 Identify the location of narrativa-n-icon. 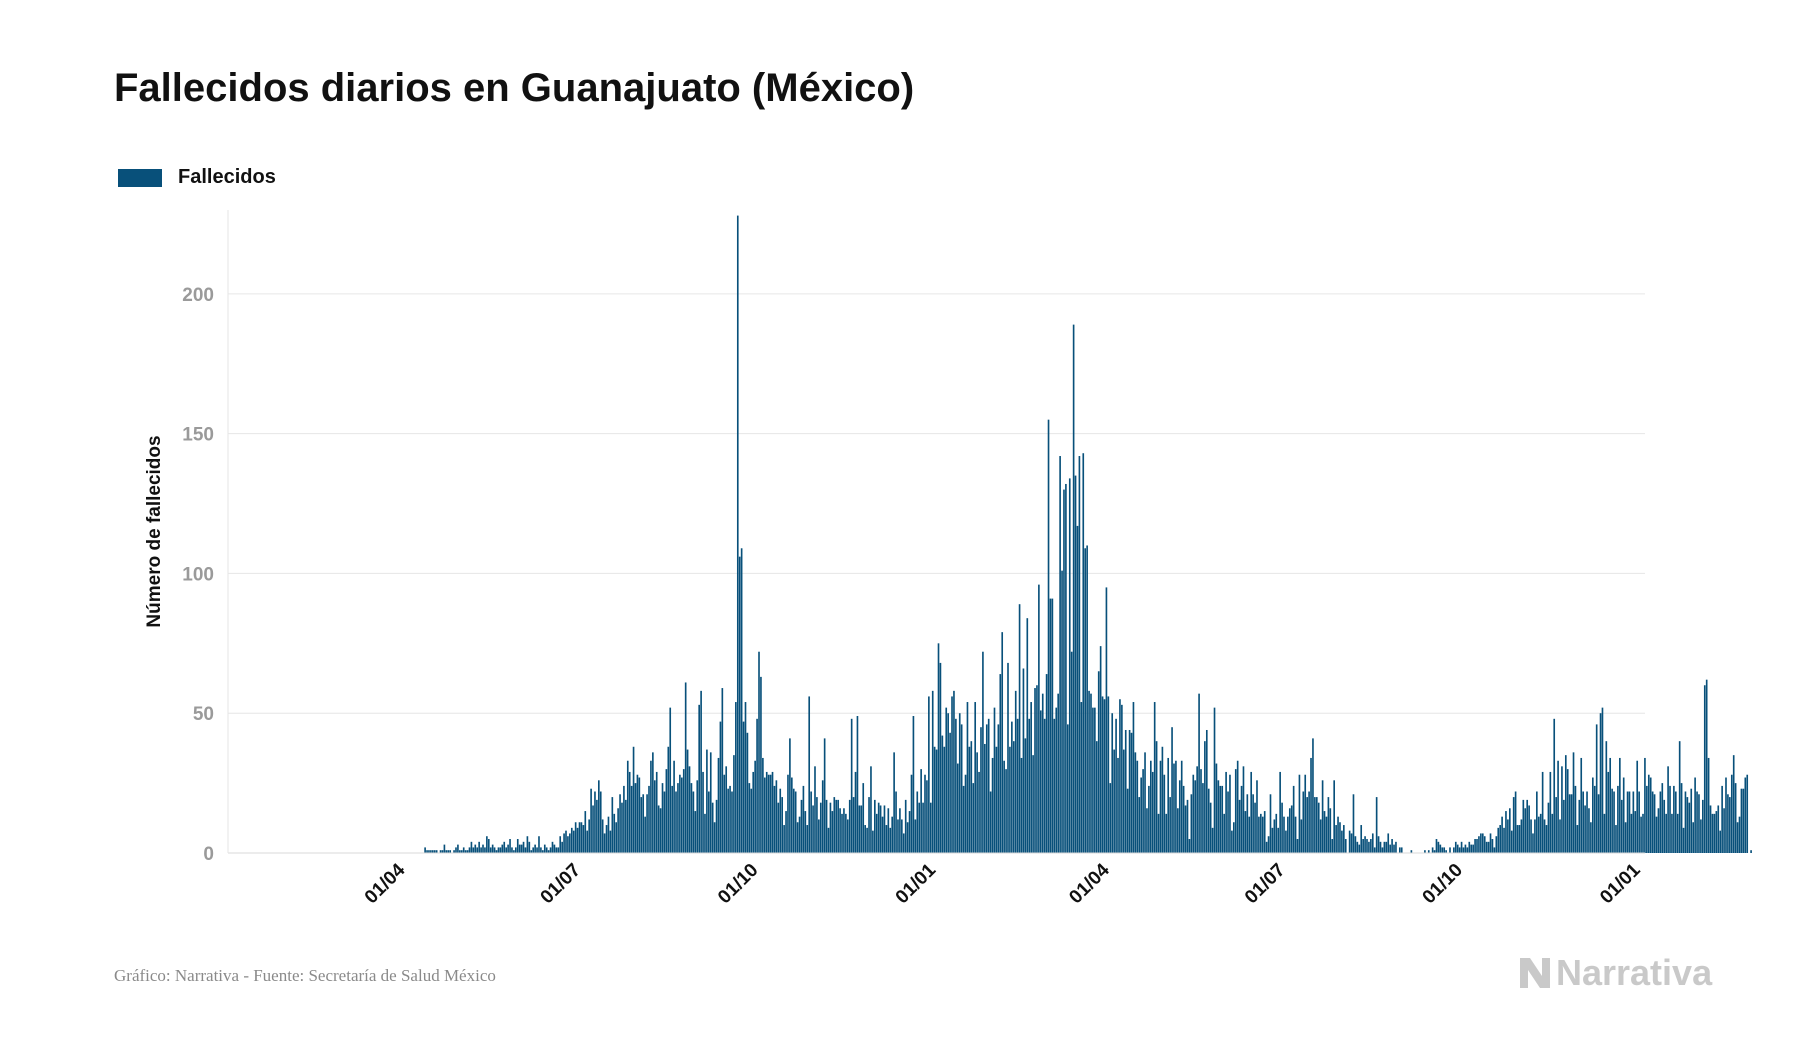
(1535, 973).